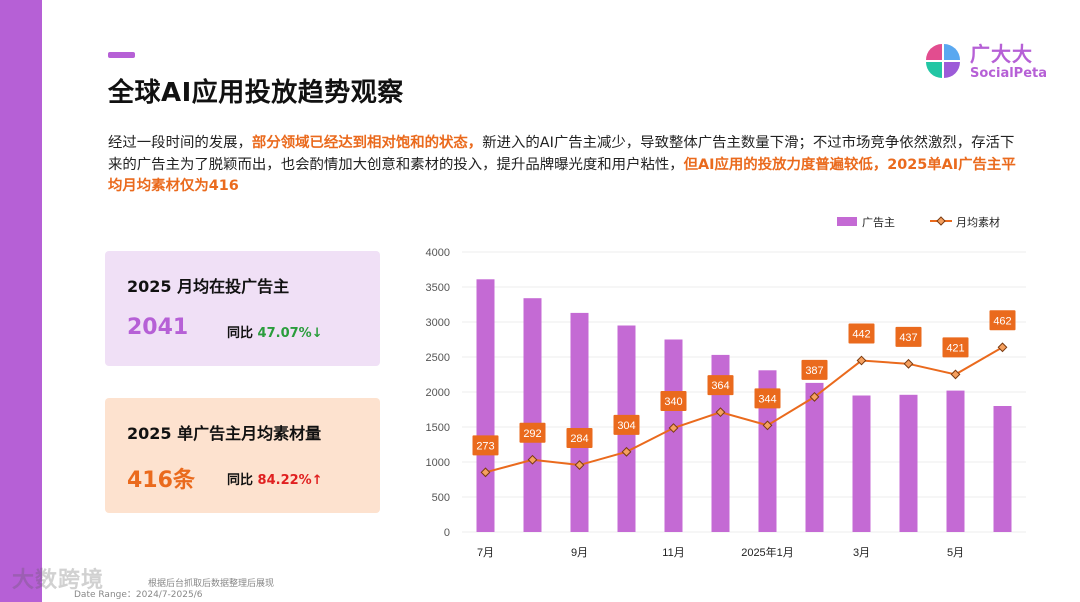  I want to click on card-value: 416条, so click(161, 480).